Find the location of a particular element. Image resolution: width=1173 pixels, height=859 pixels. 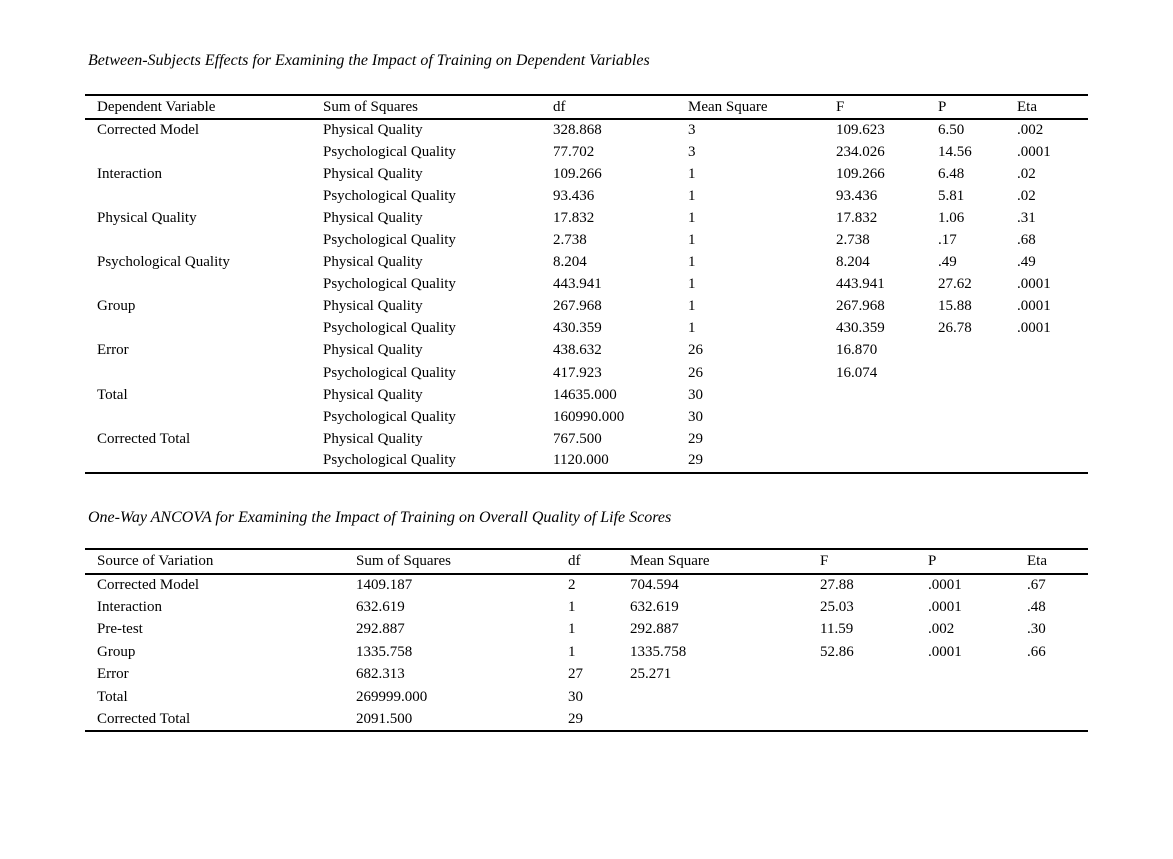

table-cell: 8.204 is located at coordinates (570, 262).